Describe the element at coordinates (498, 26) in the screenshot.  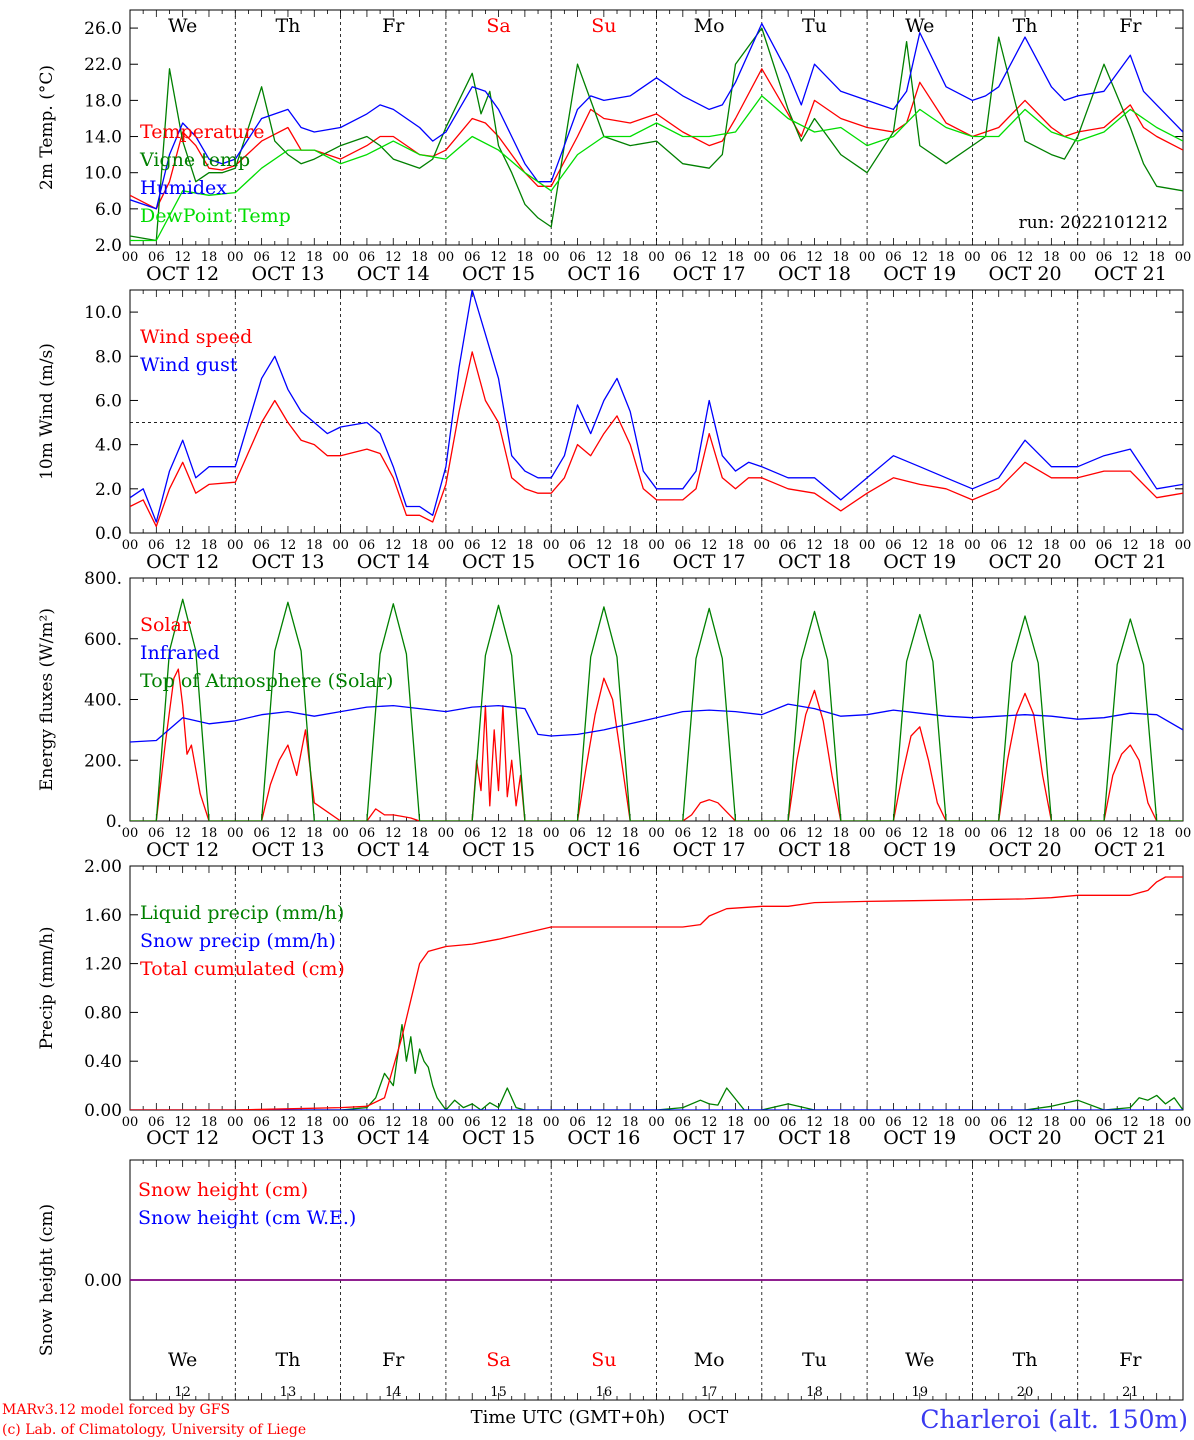
I see `weekday-label: Sa` at that location.